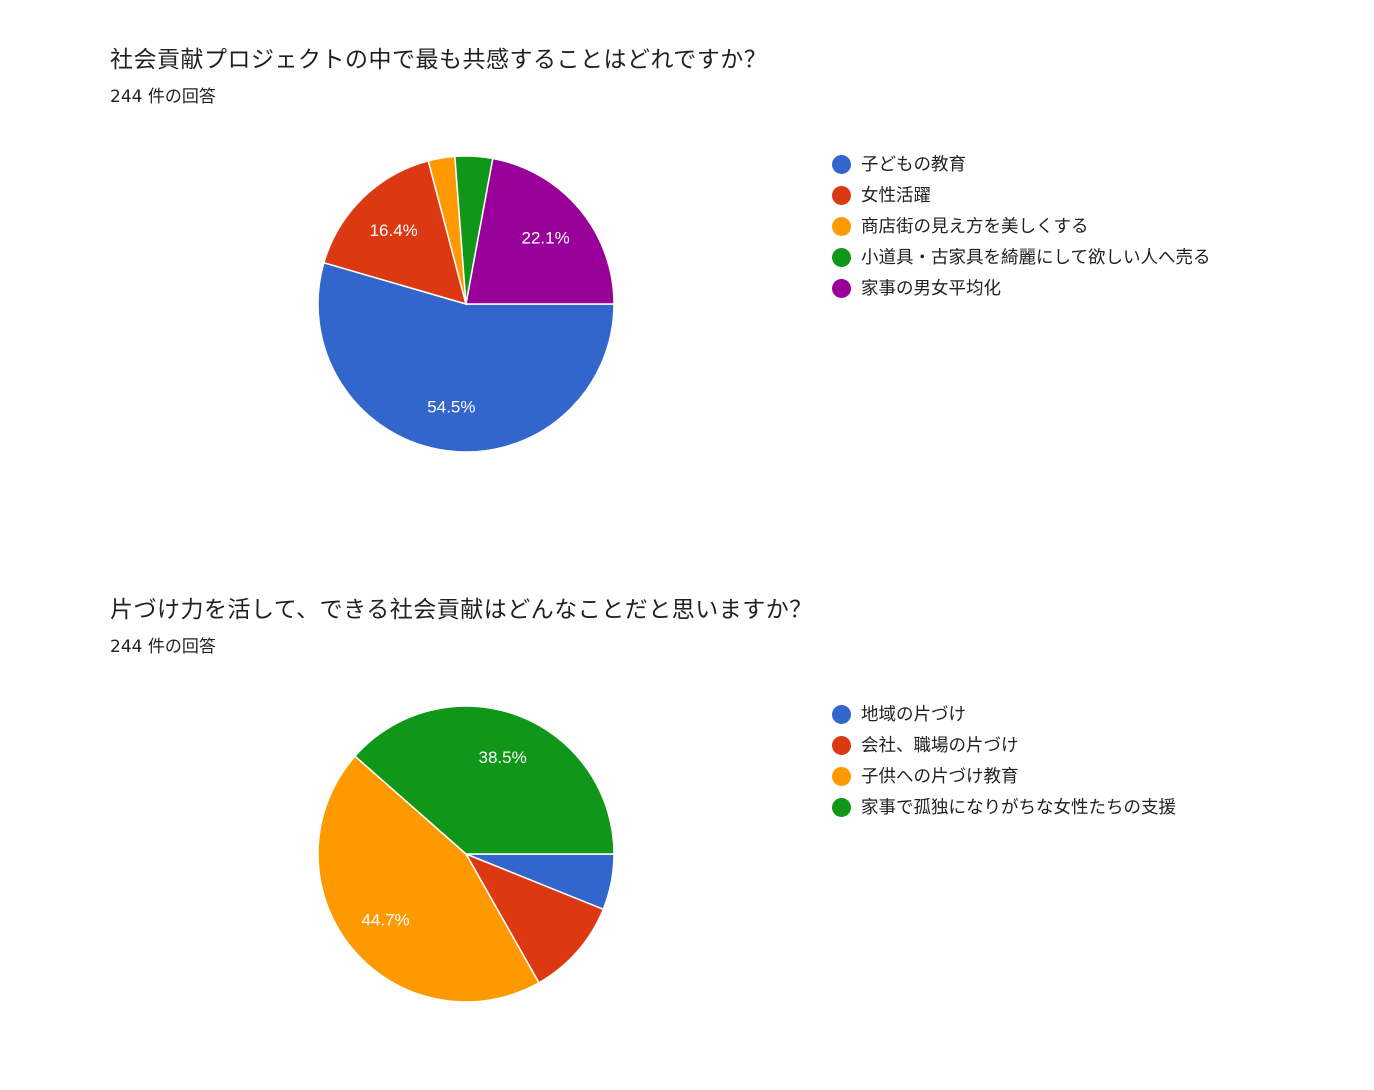  I want to click on legend-label: 小道具・古家具を綺麗にして欲しい人へ売る, so click(1036, 258).